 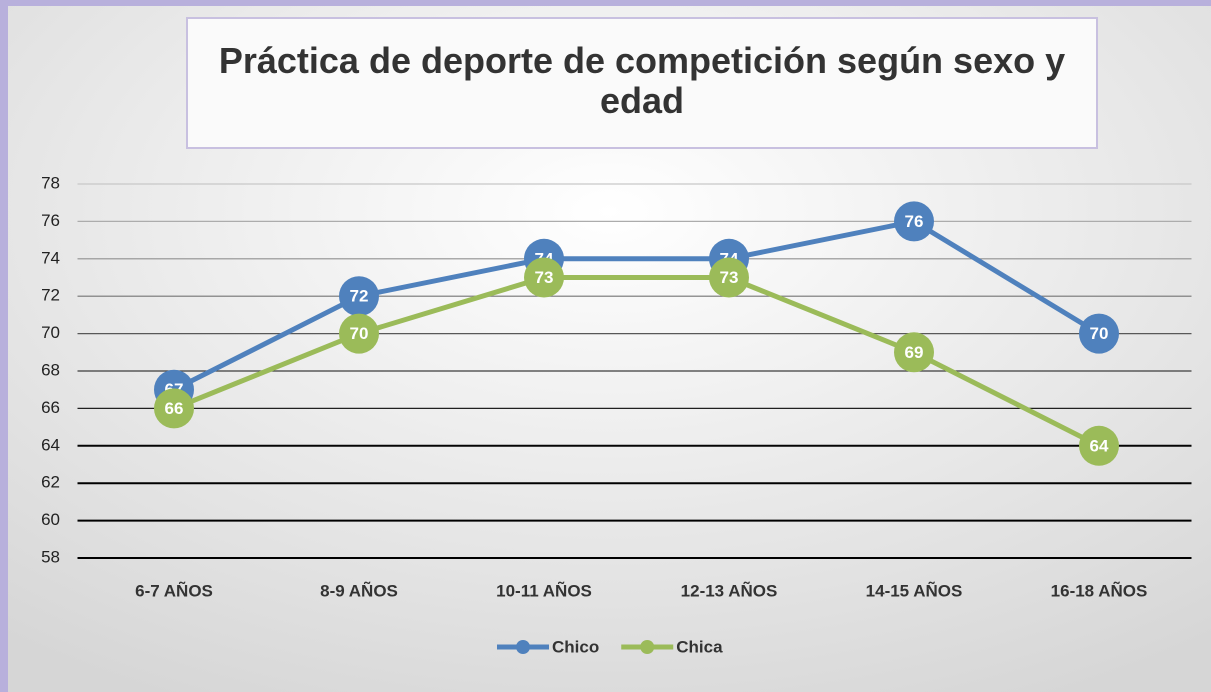 I want to click on x-tick-label: 14-15 AÑOS, so click(x=914, y=590).